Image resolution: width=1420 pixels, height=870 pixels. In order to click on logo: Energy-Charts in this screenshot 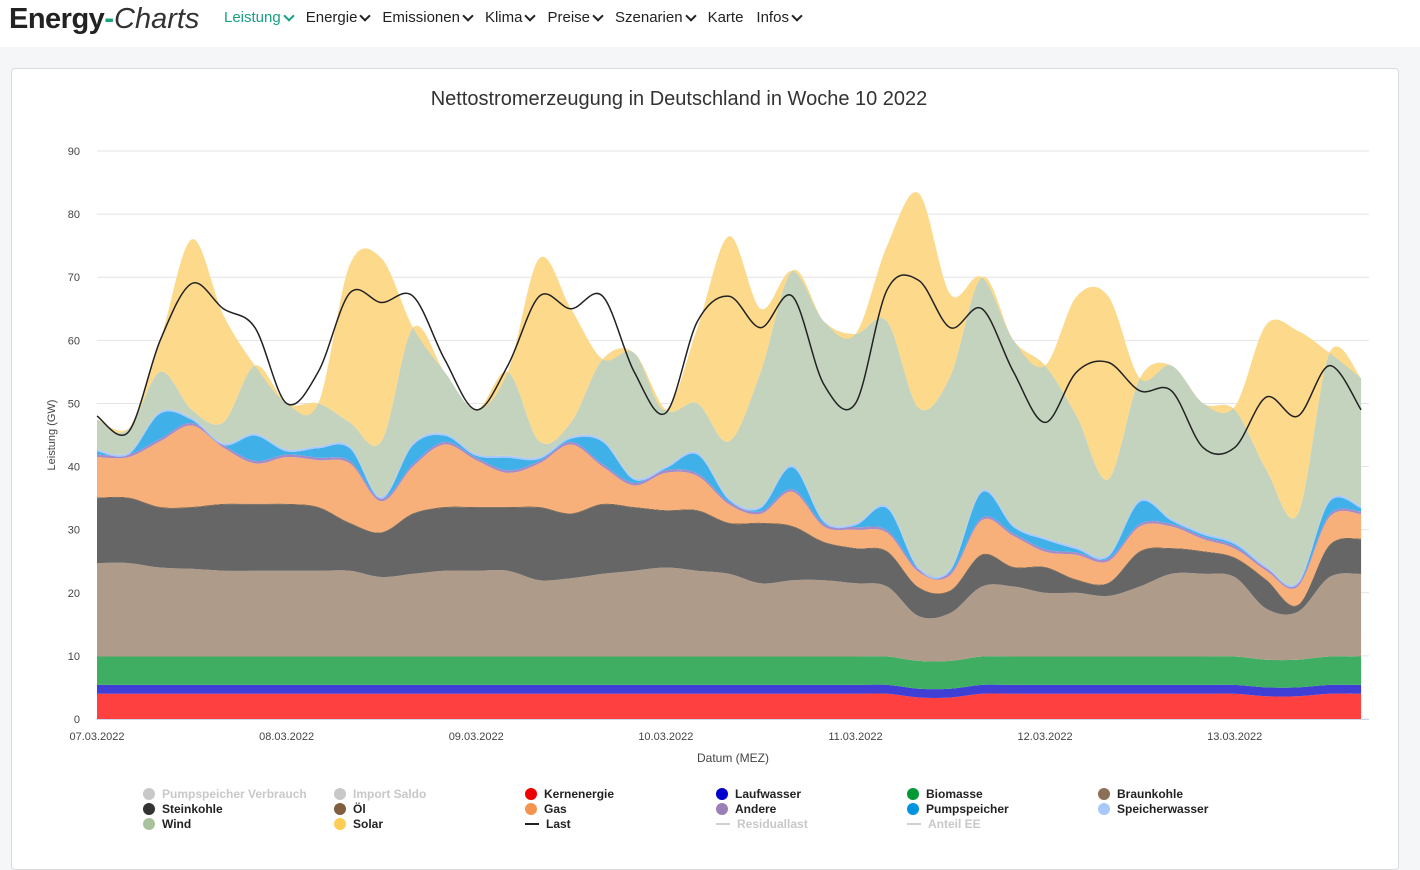, I will do `click(104, 19)`.